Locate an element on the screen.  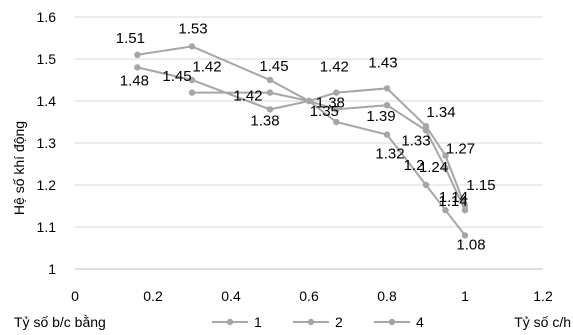
x-tick-label: 1.2 is located at coordinates (543, 296).